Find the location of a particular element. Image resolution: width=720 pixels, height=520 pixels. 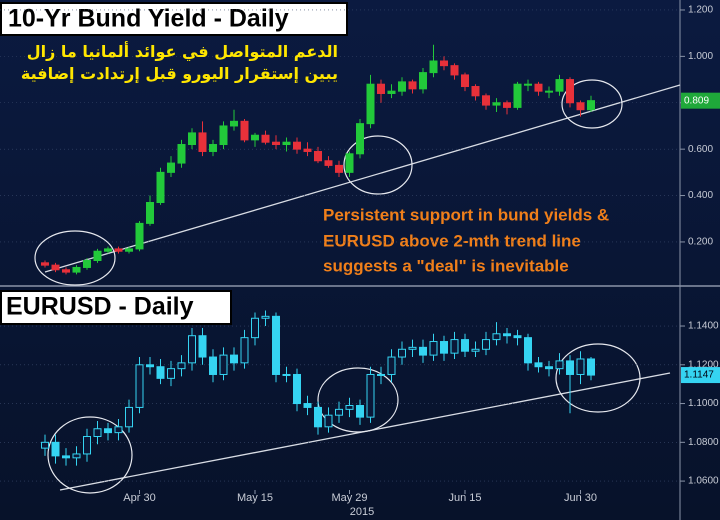

x-axis-label: 2015 is located at coordinates (362, 512).